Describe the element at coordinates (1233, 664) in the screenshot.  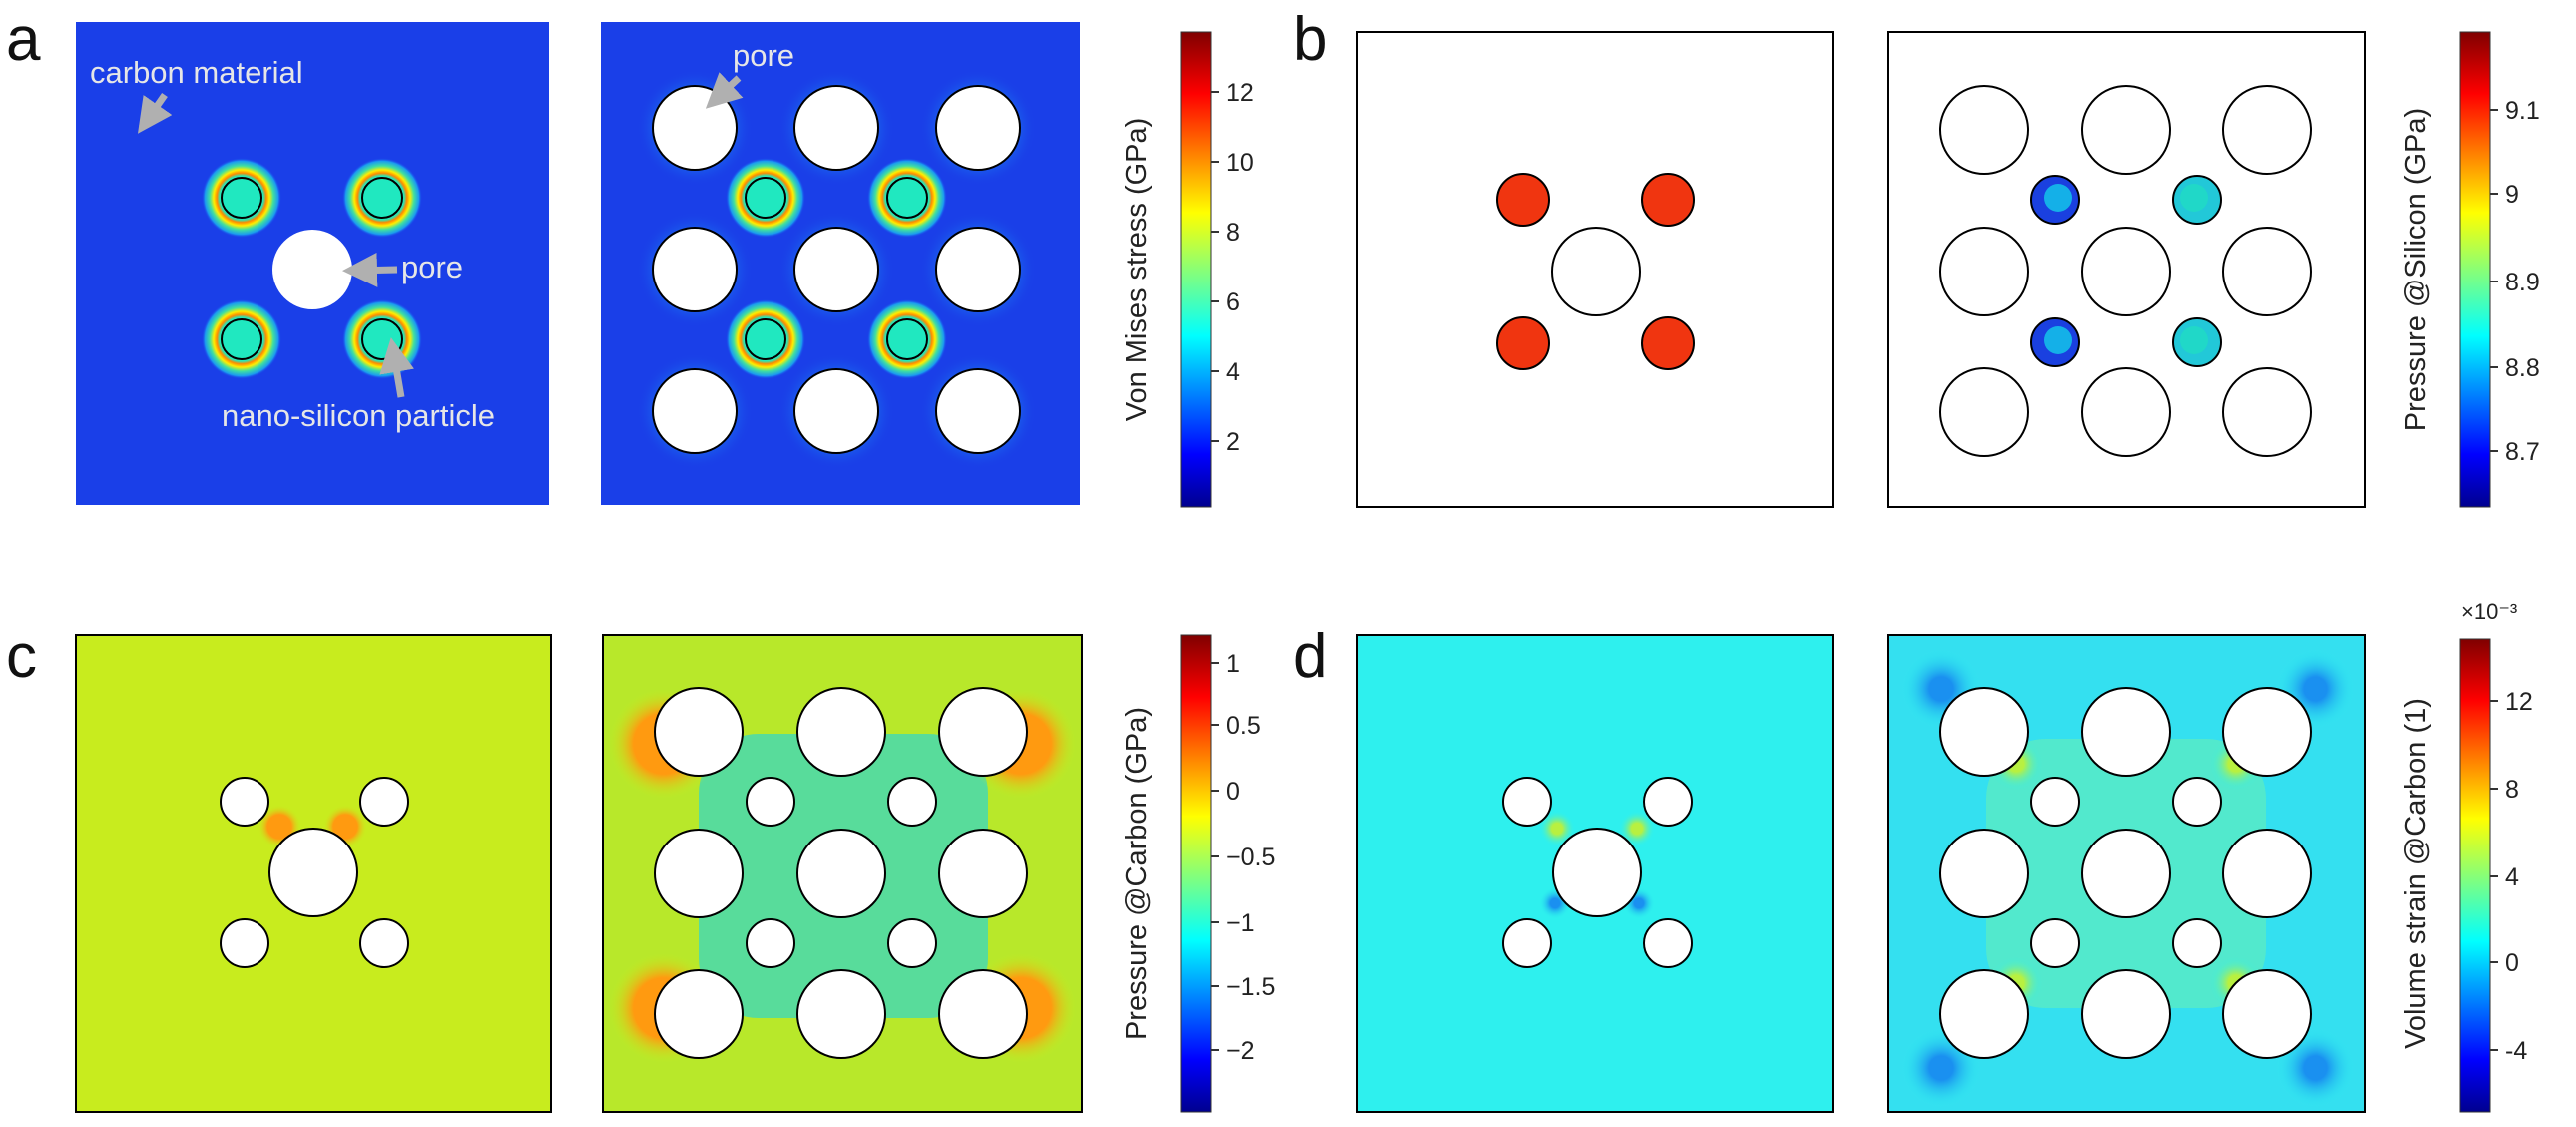
I see `colorbar-c-tick-label: 1` at that location.